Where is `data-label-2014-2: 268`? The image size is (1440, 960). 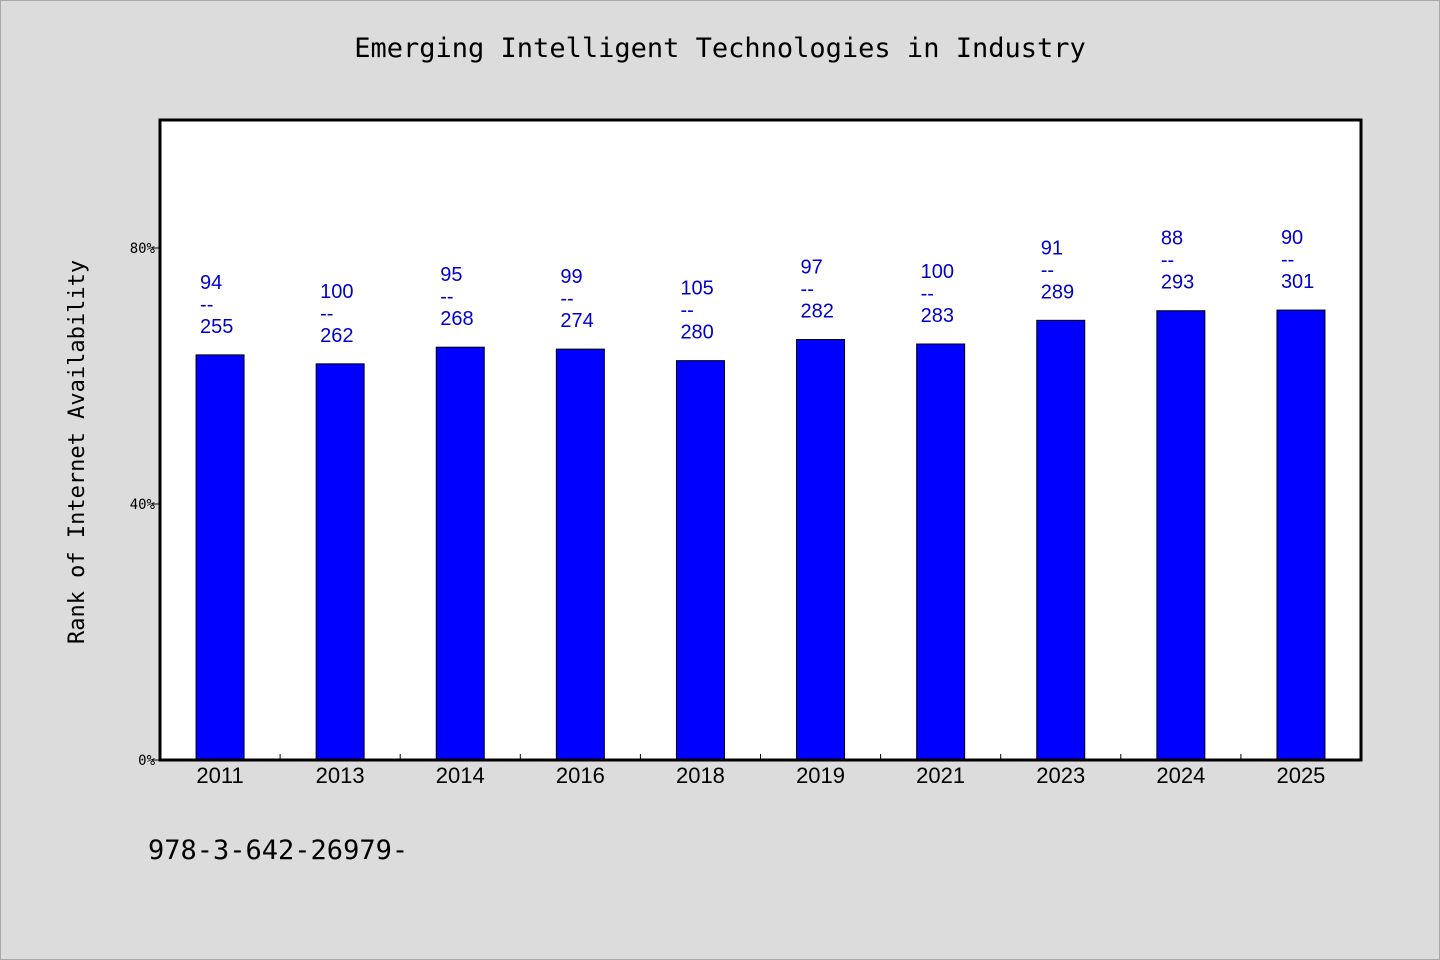 data-label-2014-2: 268 is located at coordinates (456, 319).